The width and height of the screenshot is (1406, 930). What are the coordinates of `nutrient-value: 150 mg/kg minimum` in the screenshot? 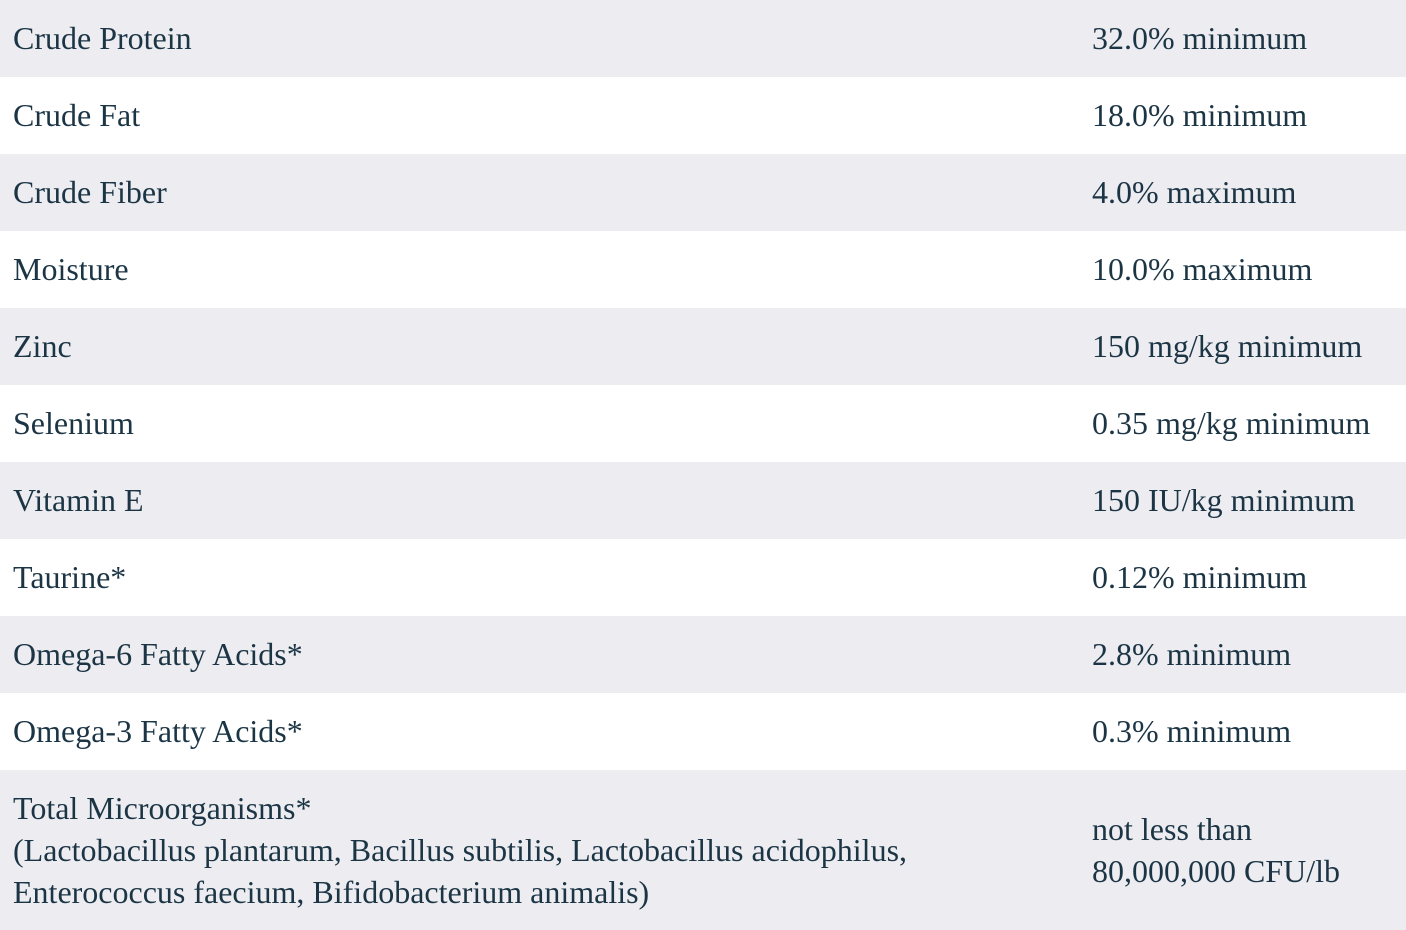 It's located at (1227, 346).